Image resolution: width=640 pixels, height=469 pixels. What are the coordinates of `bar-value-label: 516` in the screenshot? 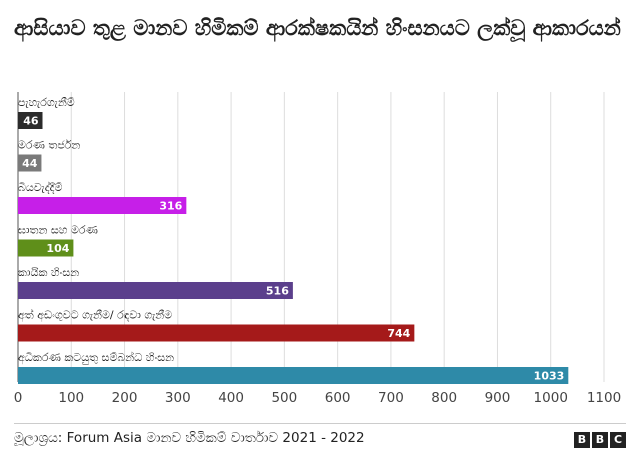 It's located at (277, 291).